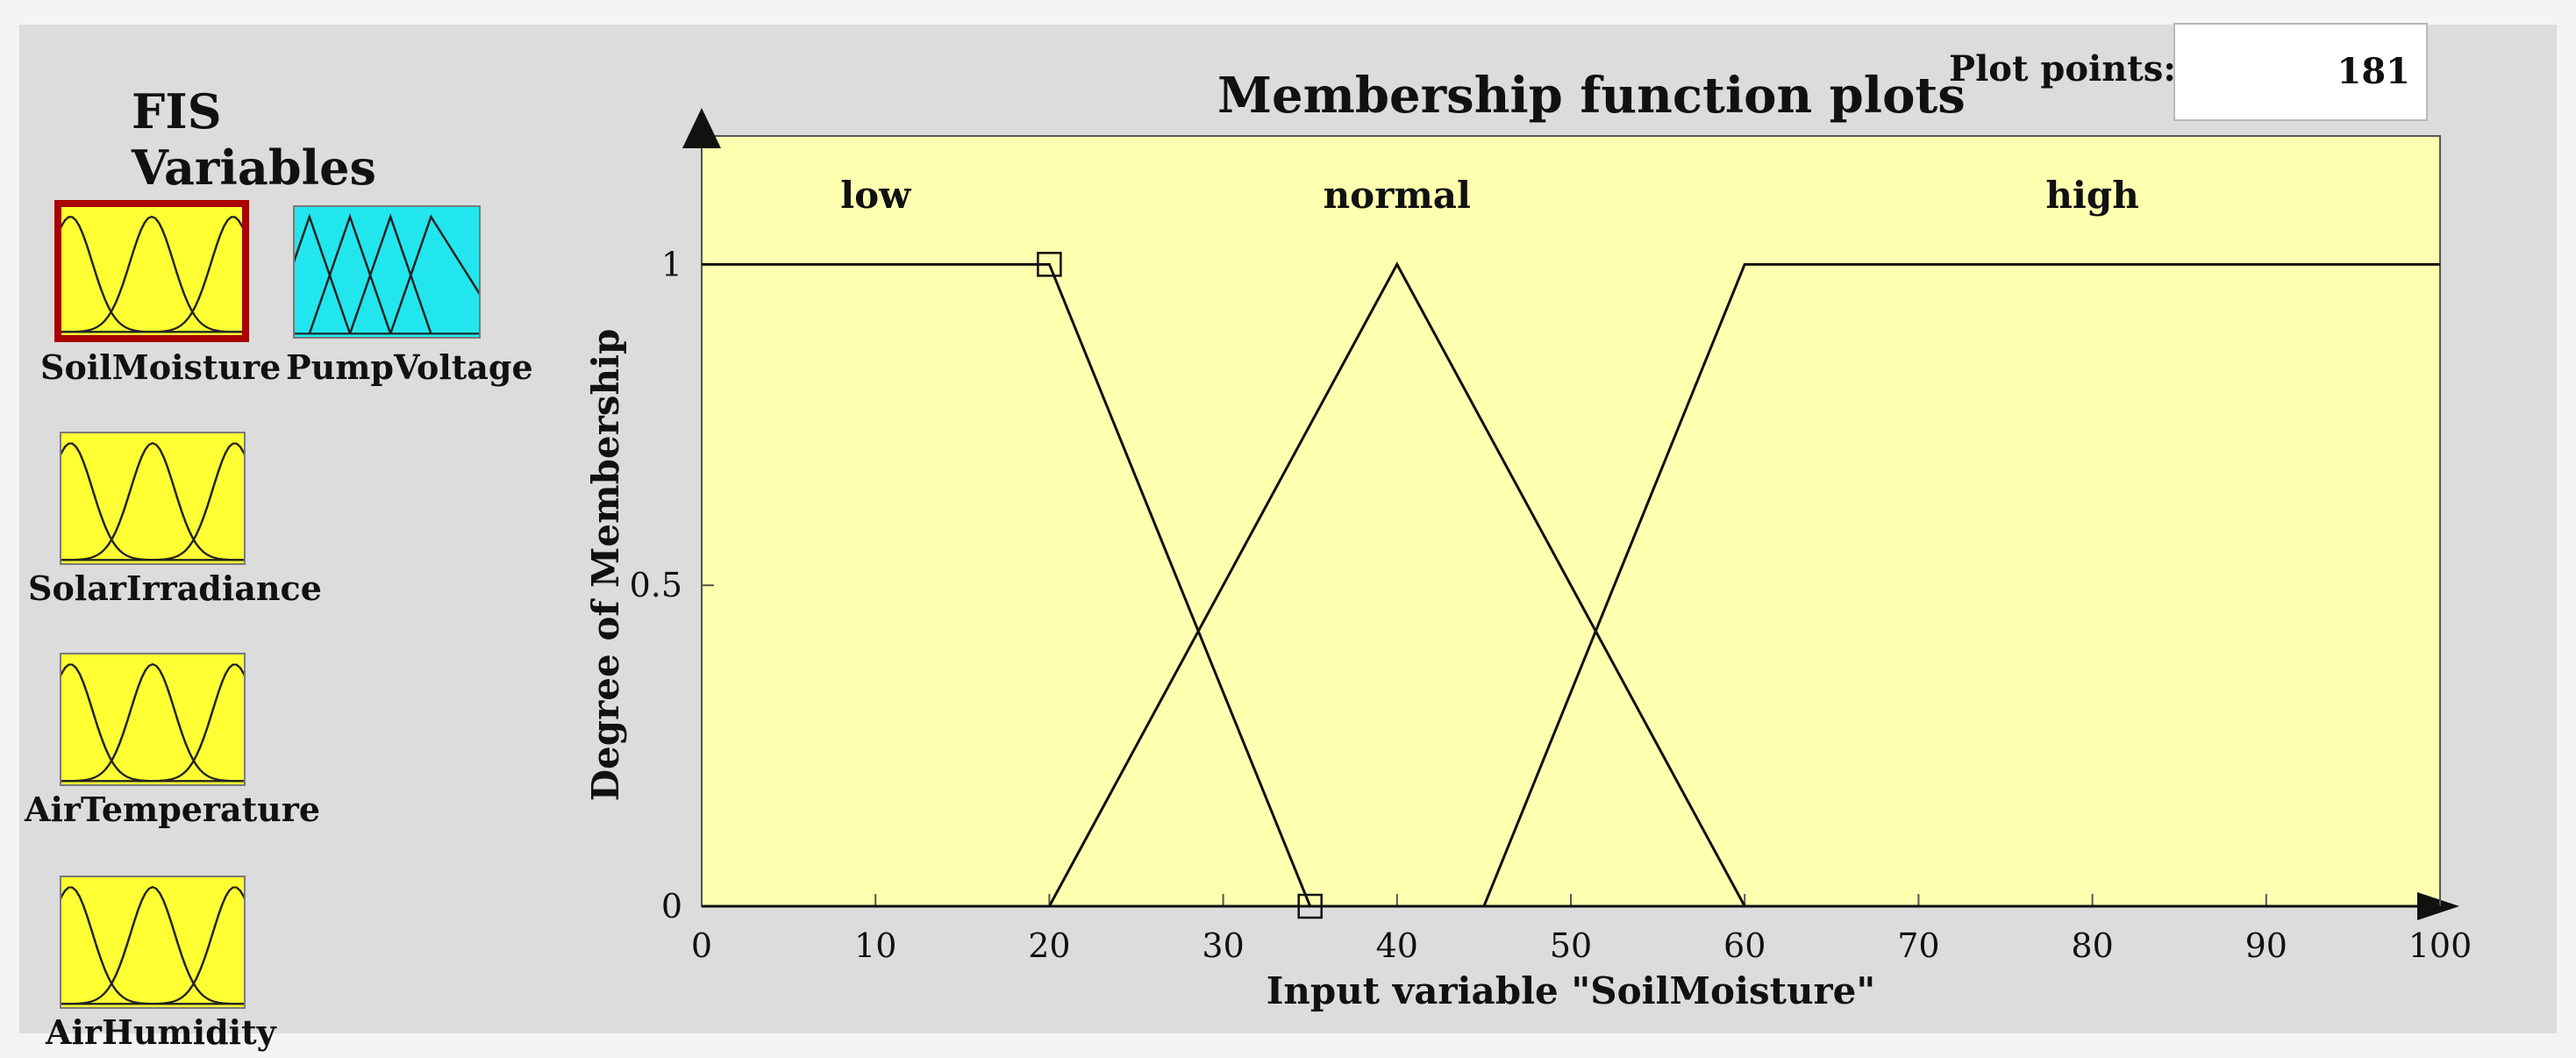 This screenshot has width=2576, height=1058. Describe the element at coordinates (672, 264) in the screenshot. I see `y-tick-label: 1` at that location.